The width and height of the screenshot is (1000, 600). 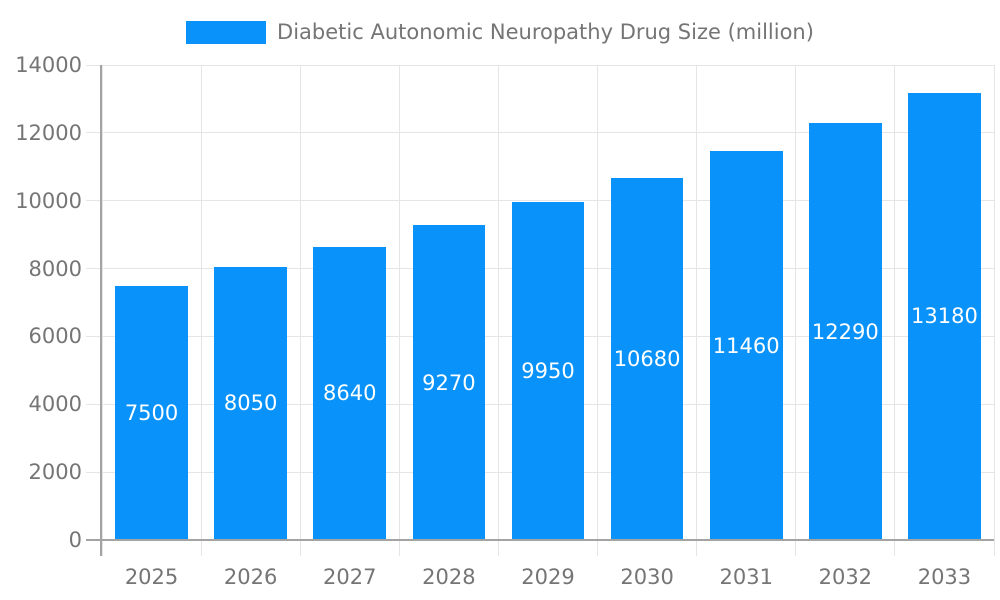 I want to click on y-axis-tick-label: 2000, so click(x=55, y=472).